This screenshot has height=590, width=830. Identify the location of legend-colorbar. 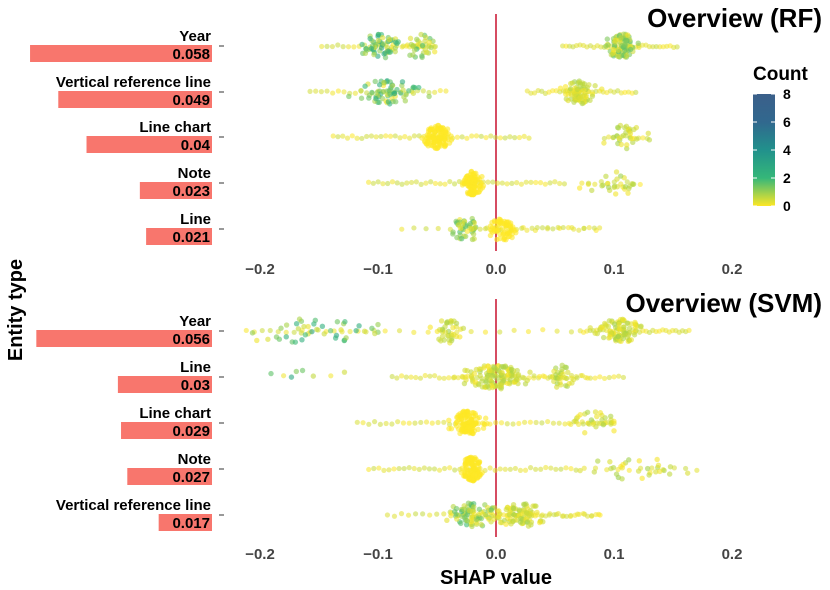
(764, 150).